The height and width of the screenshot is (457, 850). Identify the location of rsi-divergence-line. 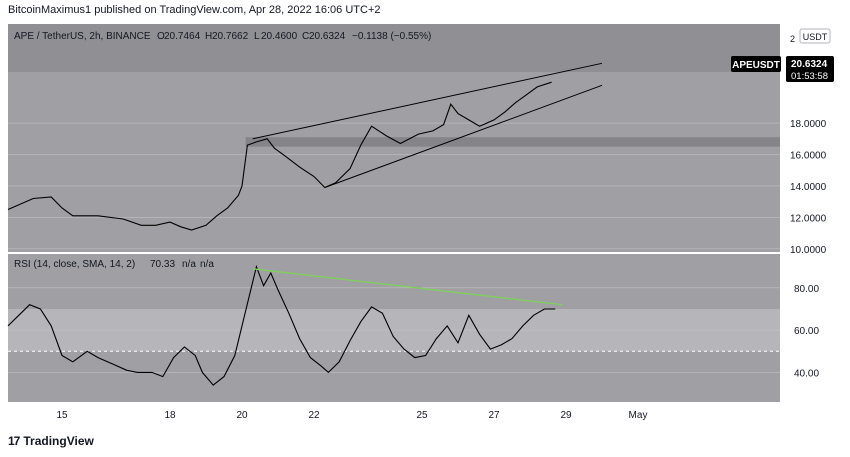
(407, 287).